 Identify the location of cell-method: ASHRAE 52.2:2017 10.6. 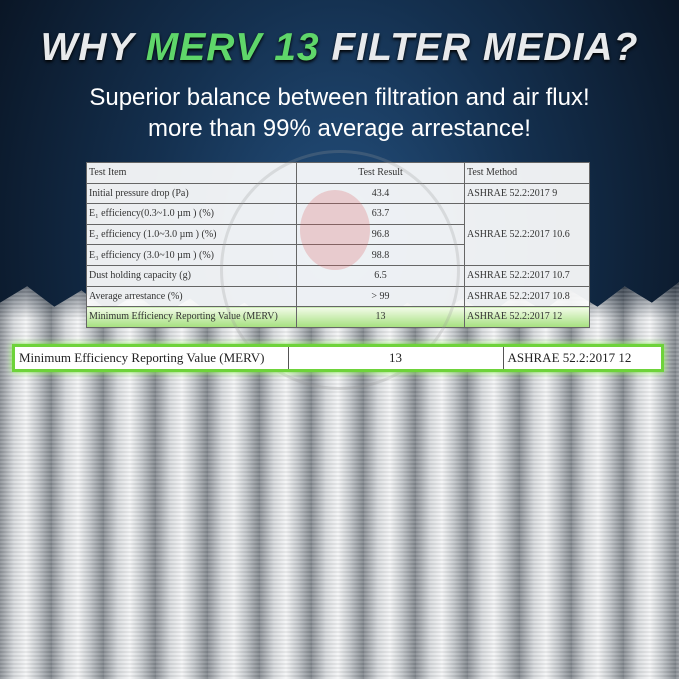
(527, 234).